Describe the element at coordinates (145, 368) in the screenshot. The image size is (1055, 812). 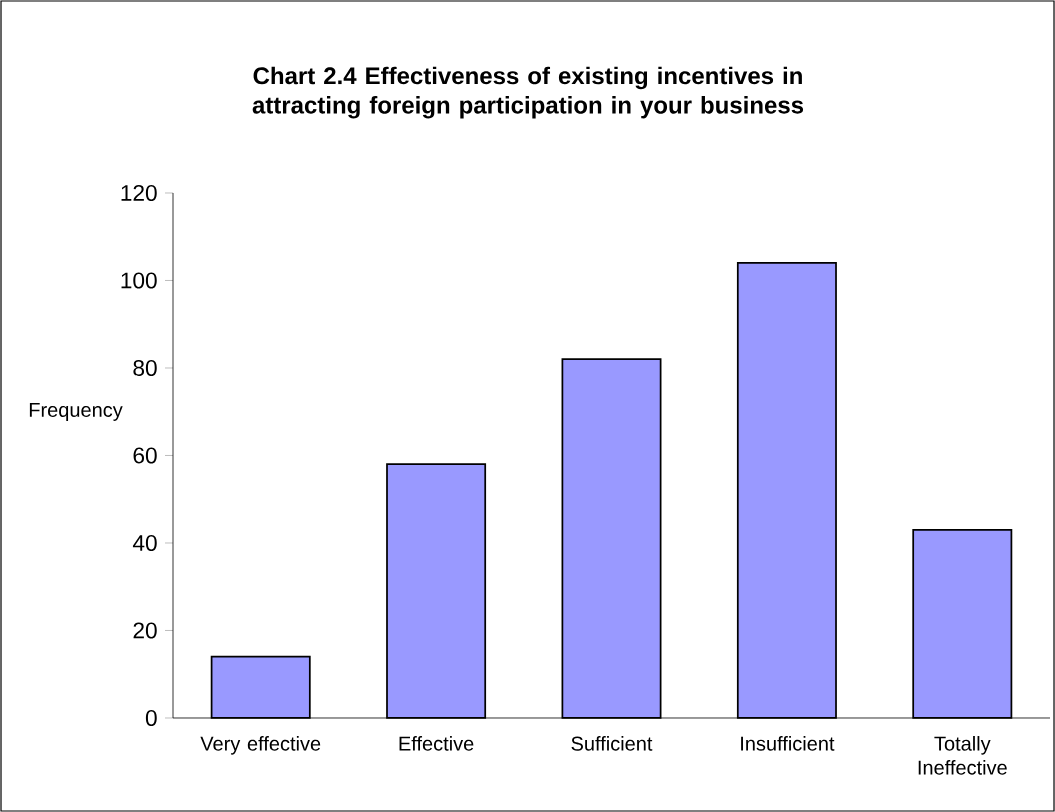
I see `y-tick-label: 80` at that location.